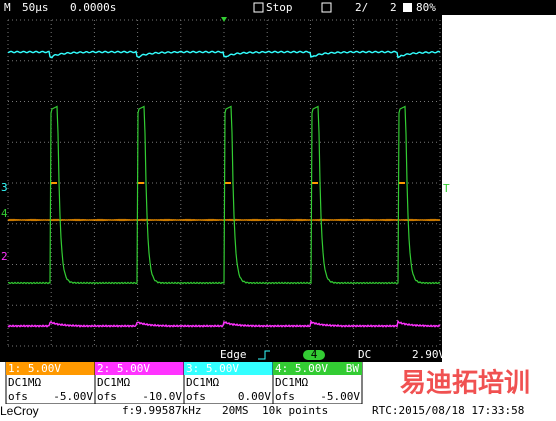  I want to click on footer, so click(278, 412).